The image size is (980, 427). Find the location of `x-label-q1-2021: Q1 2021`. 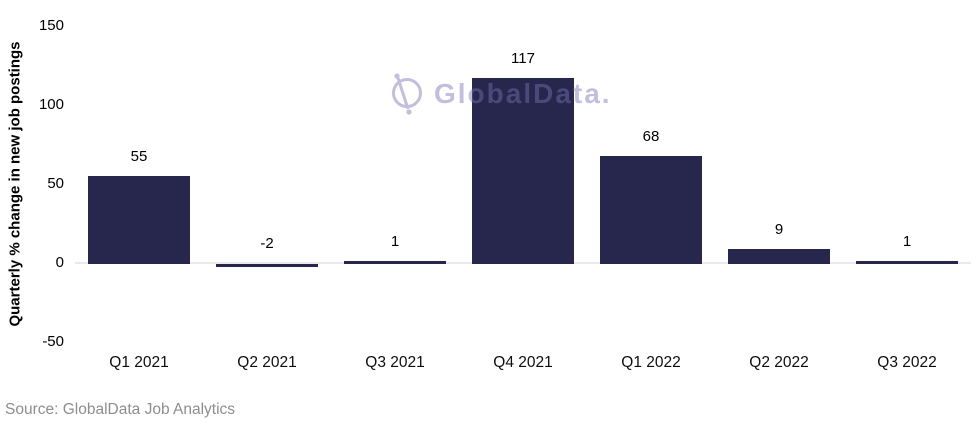

x-label-q1-2021: Q1 2021 is located at coordinates (139, 362).